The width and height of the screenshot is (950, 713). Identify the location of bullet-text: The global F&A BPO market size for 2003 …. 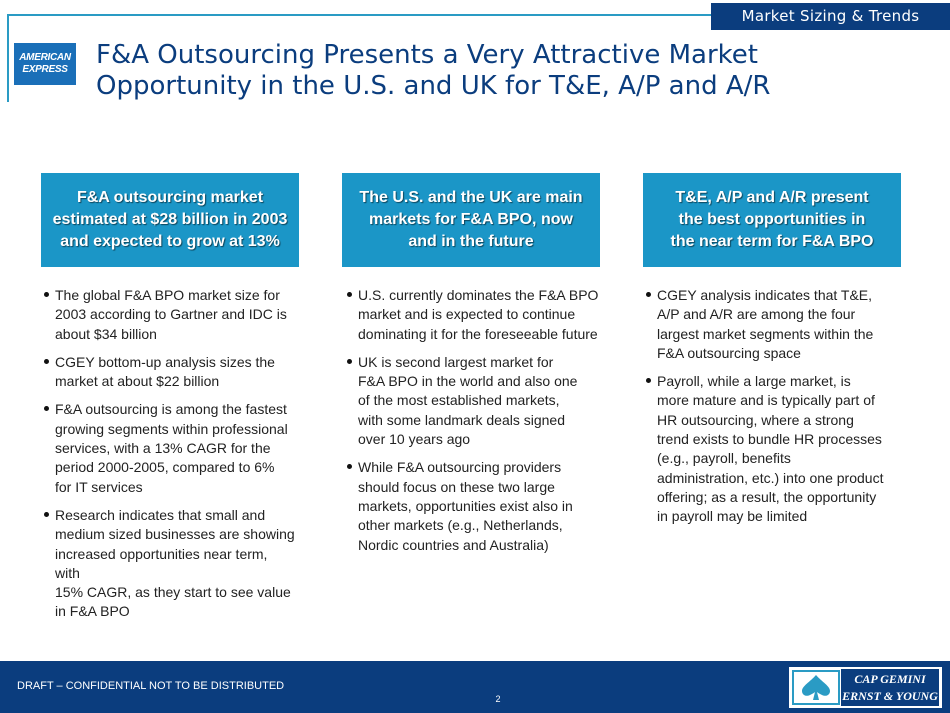
(171, 314).